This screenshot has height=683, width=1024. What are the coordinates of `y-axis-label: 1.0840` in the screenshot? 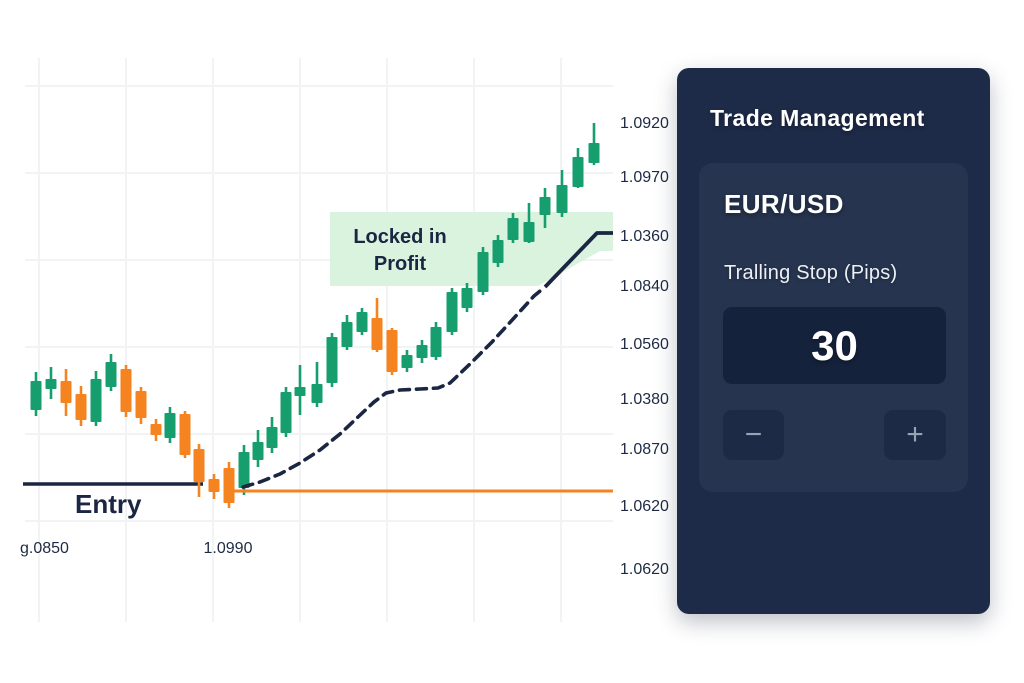 It's located at (644, 286).